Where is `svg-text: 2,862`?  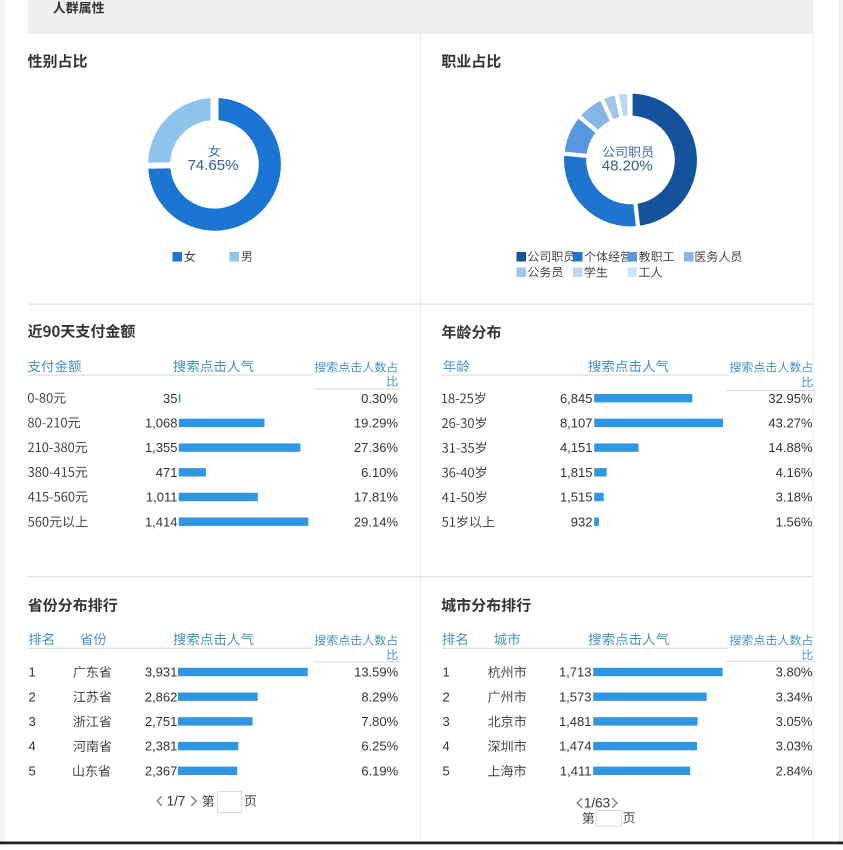 svg-text: 2,862 is located at coordinates (161, 696).